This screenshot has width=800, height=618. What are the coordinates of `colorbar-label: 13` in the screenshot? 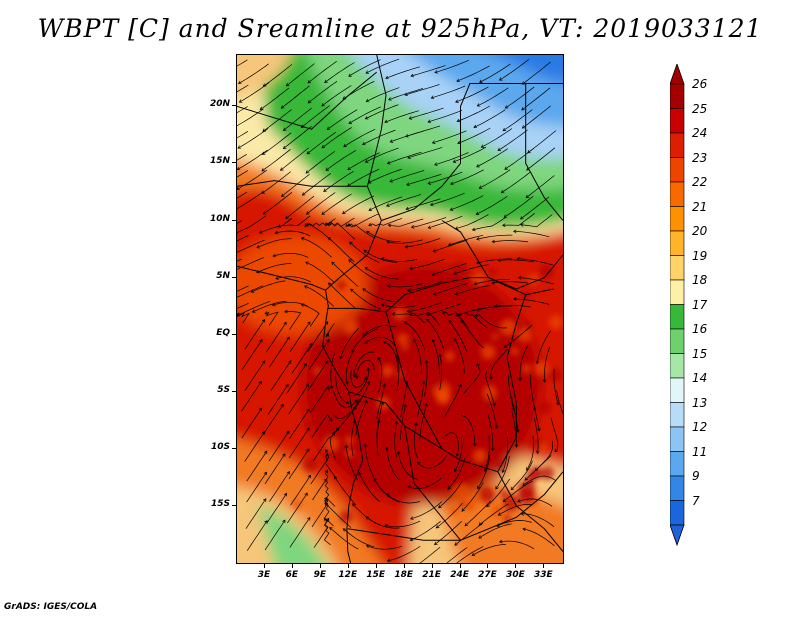 It's located at (700, 402).